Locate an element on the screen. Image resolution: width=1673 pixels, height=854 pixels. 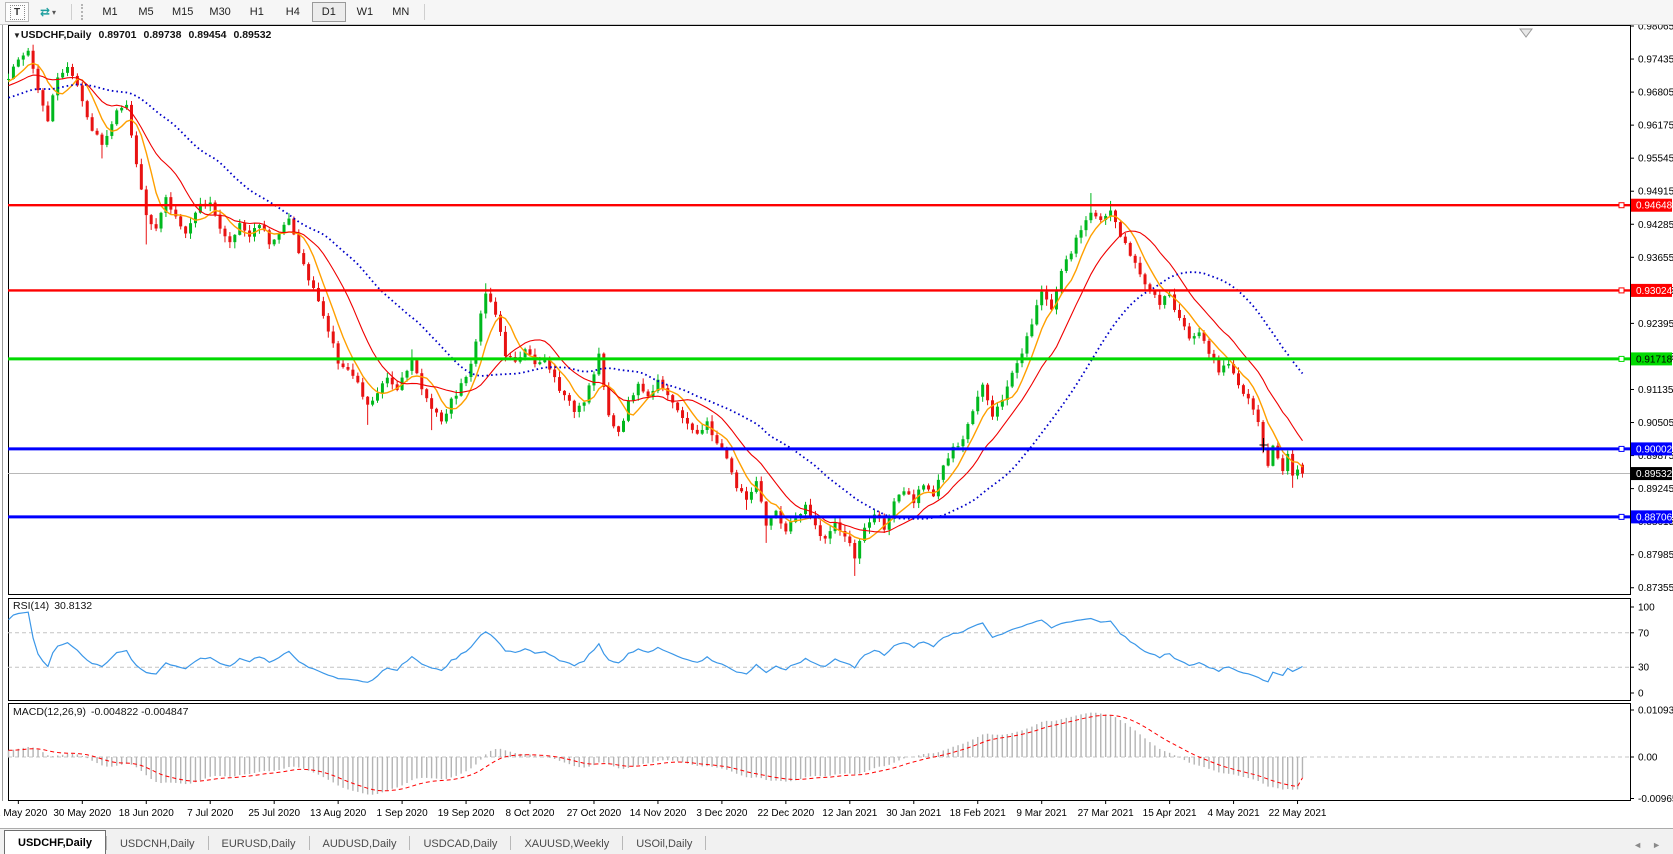
resistance-line-1-handle is located at coordinates (1621, 205).